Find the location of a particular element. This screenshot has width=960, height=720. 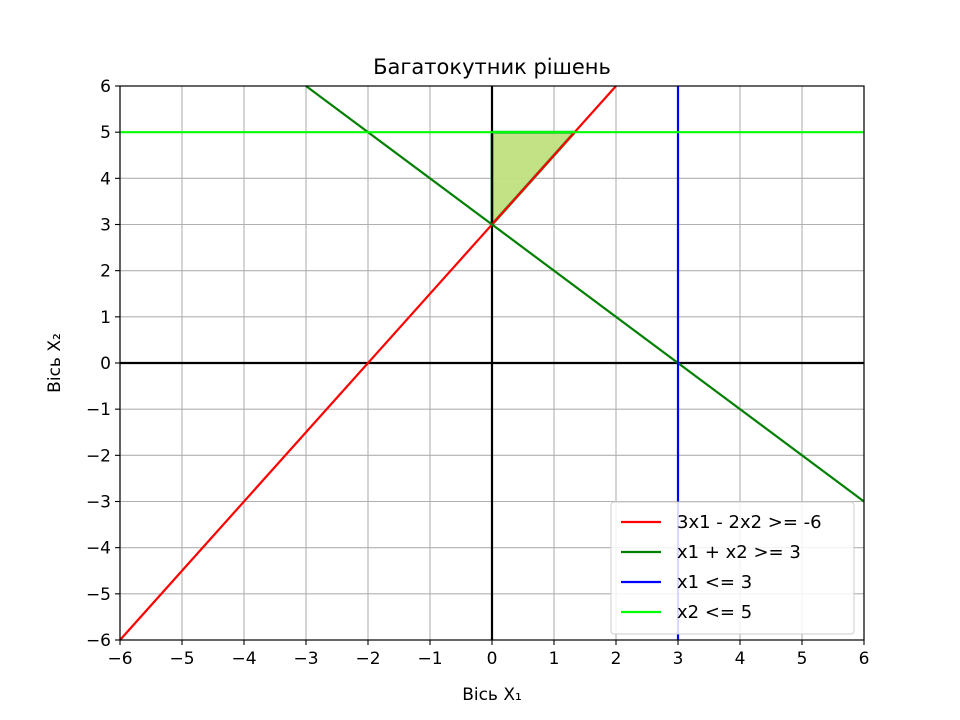

x-tick-label: 3 is located at coordinates (678, 659).